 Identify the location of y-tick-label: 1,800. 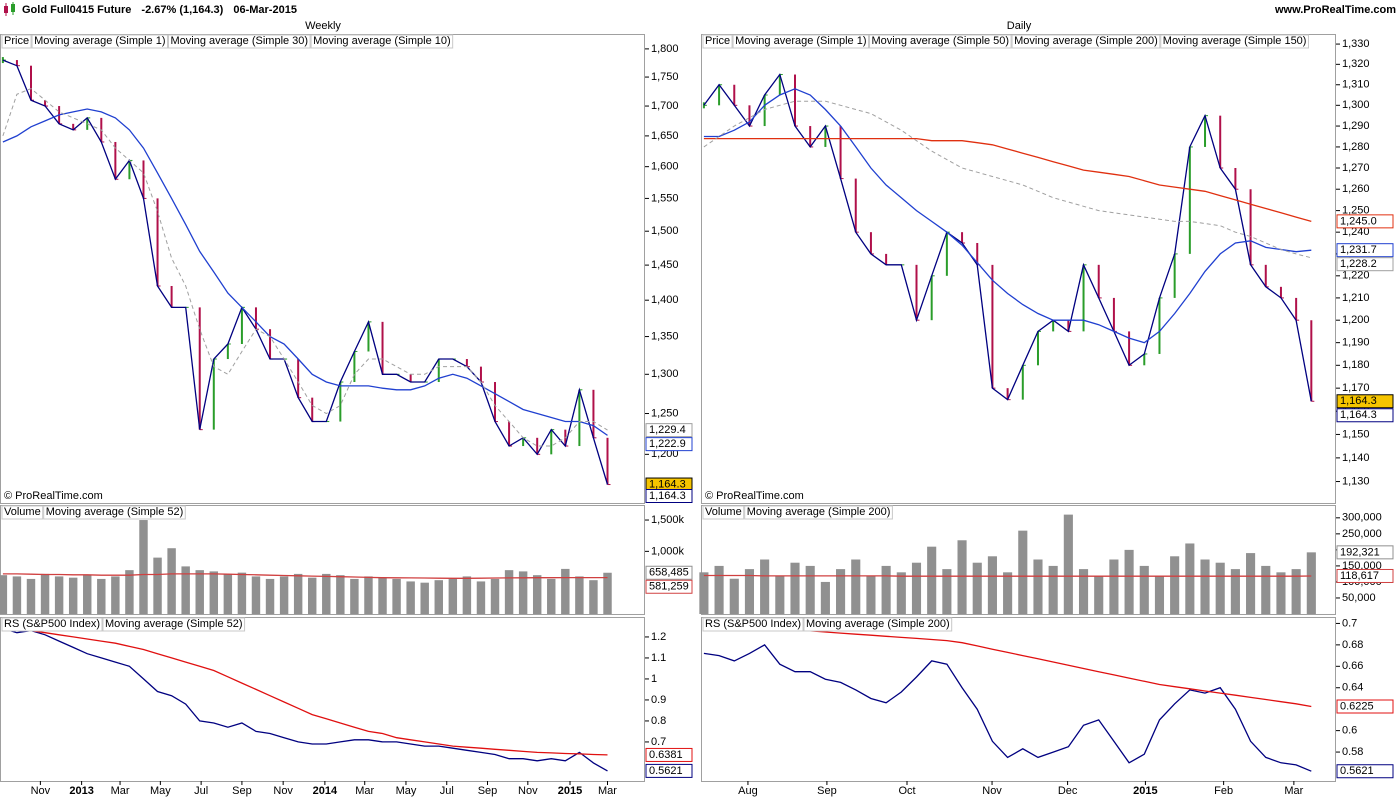
(665, 49).